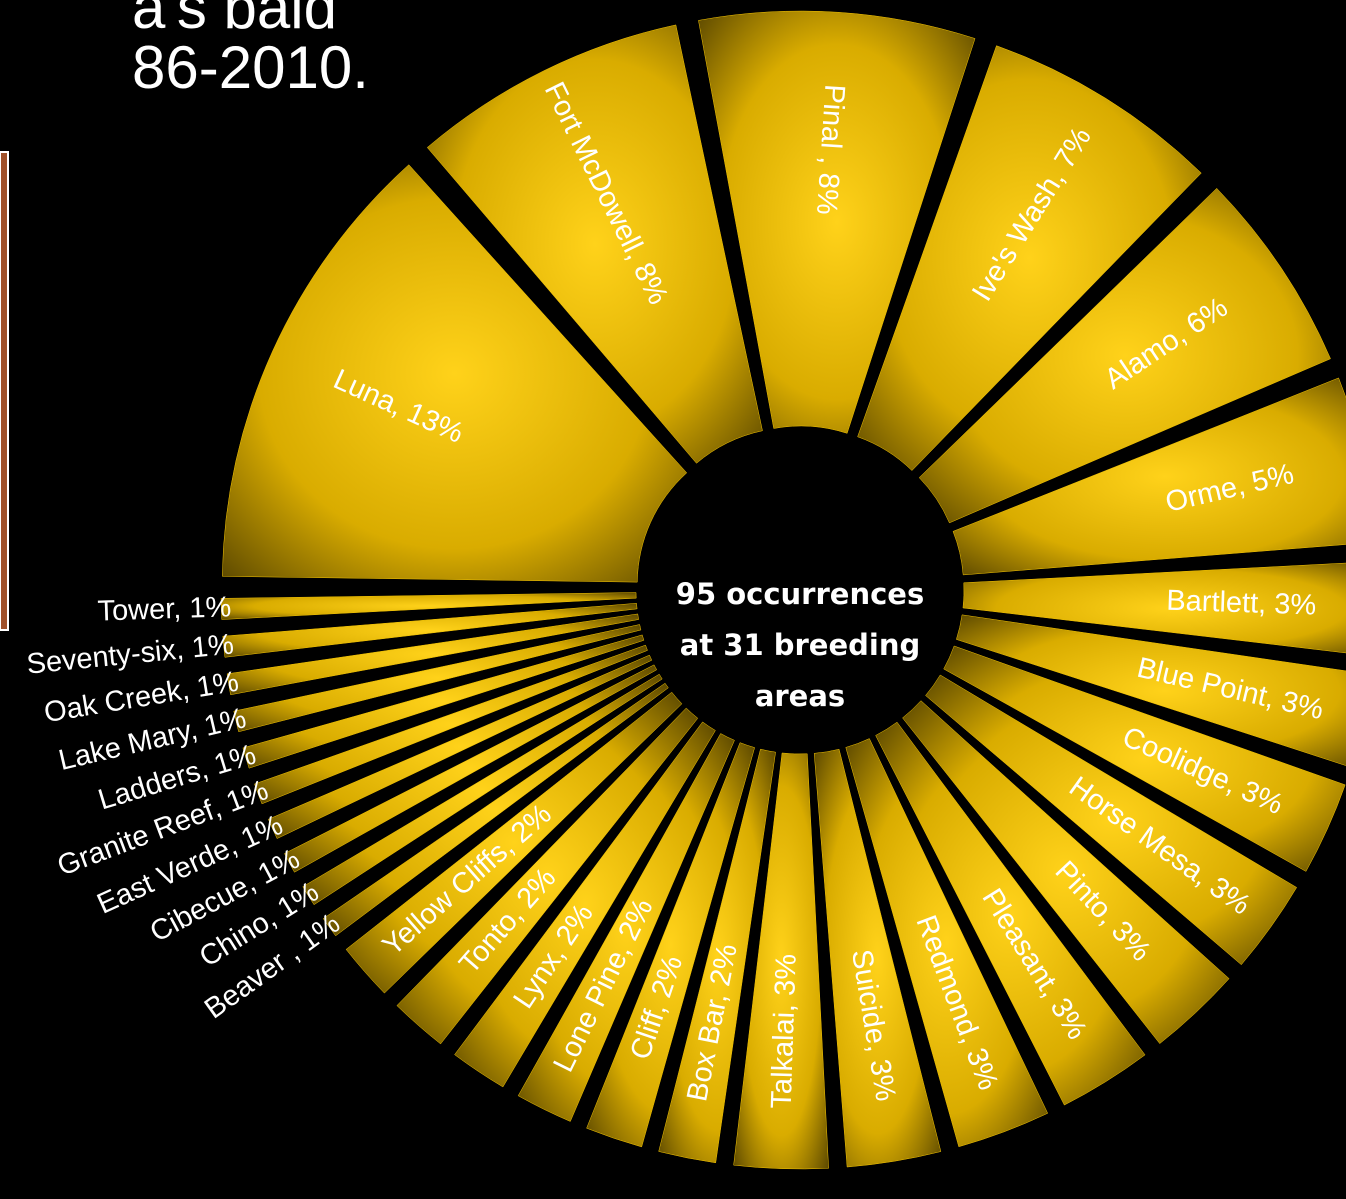 The image size is (1346, 1199). I want to click on slice: Yellow Cliffs, so click(514, 842).